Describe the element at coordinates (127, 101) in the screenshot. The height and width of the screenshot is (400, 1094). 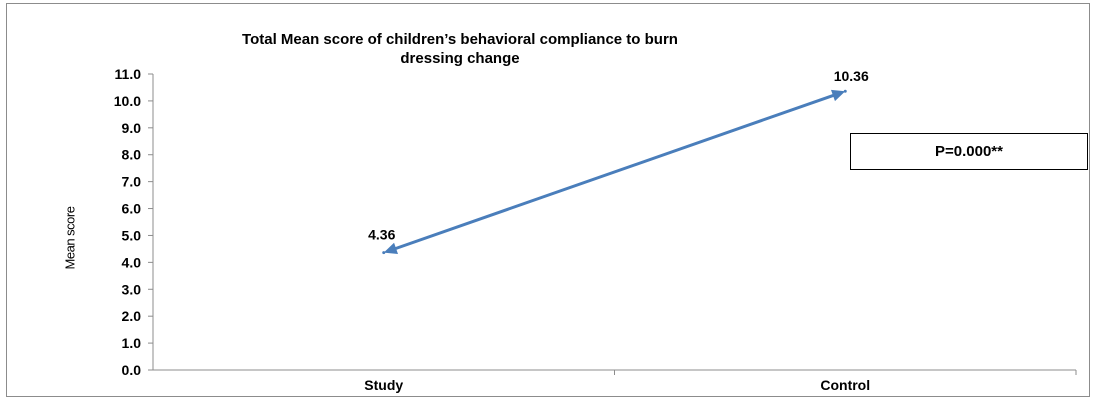
I see `y-tick-label: 10.0` at that location.